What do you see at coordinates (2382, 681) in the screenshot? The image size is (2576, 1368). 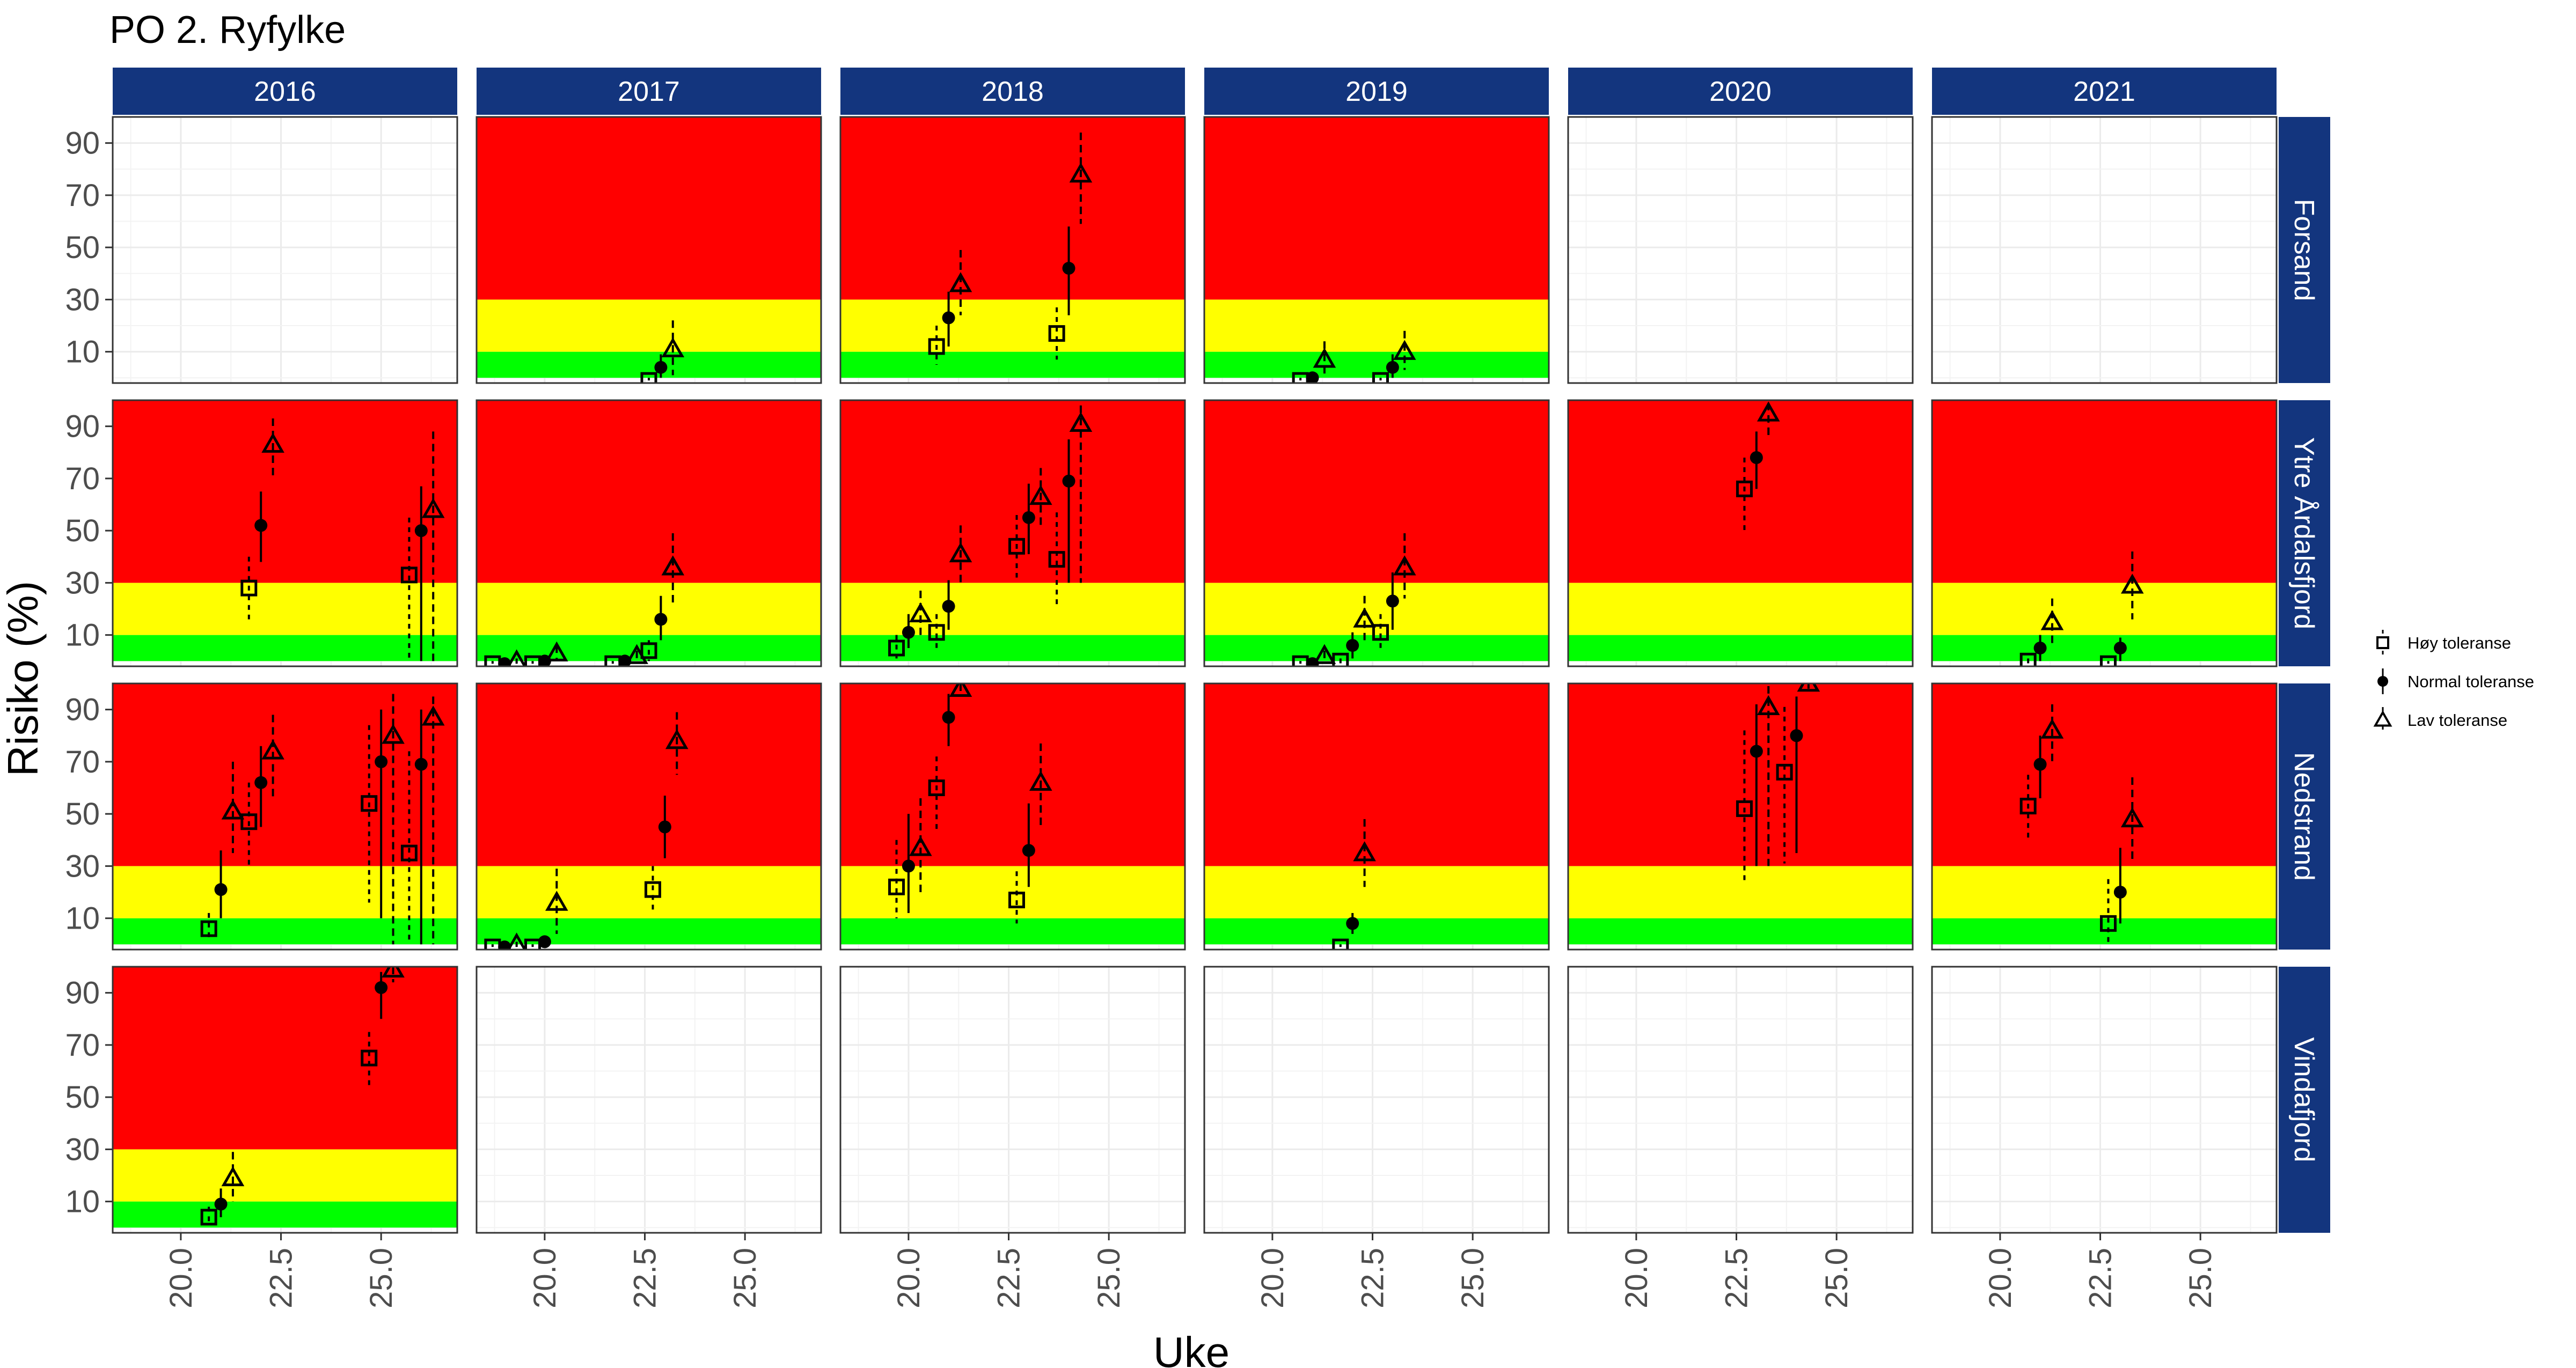 I see `legend-key-normal` at bounding box center [2382, 681].